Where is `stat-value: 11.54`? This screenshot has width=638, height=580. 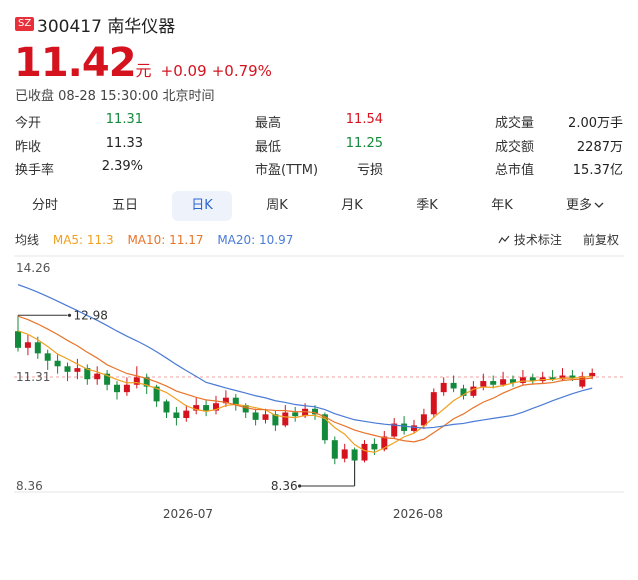 stat-value: 11.54 is located at coordinates (364, 119).